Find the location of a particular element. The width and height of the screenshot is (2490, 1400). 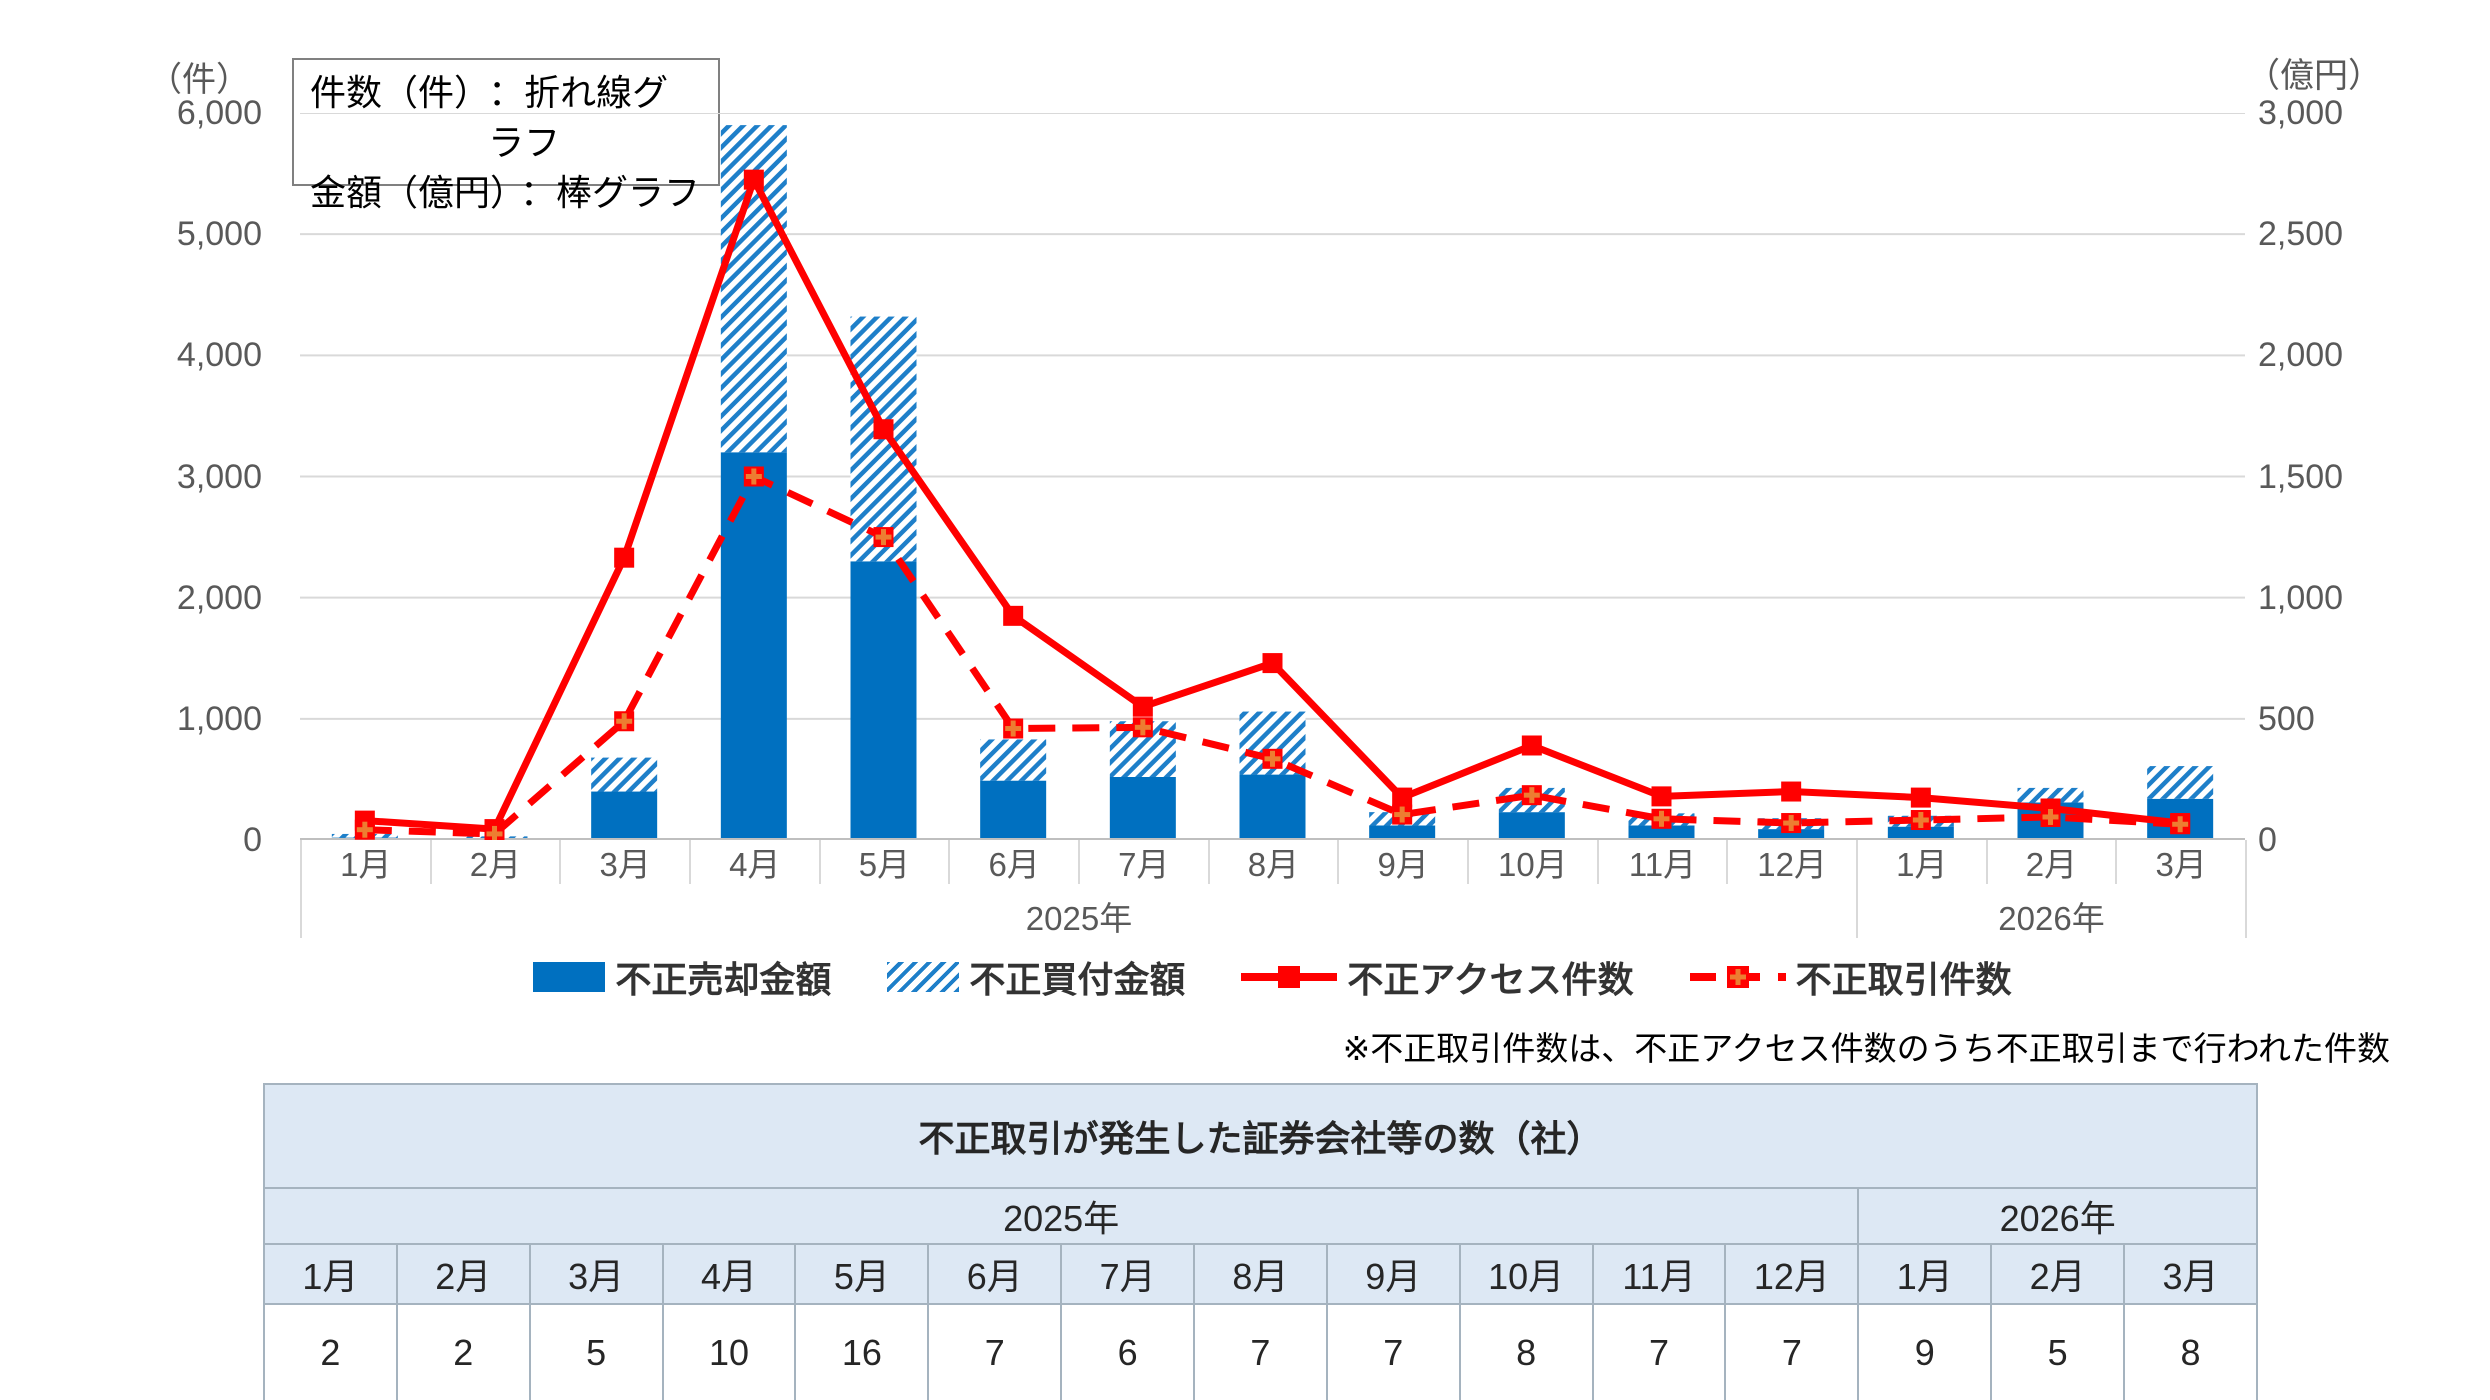

table-year-cell: 2026年 is located at coordinates (2057, 1216).